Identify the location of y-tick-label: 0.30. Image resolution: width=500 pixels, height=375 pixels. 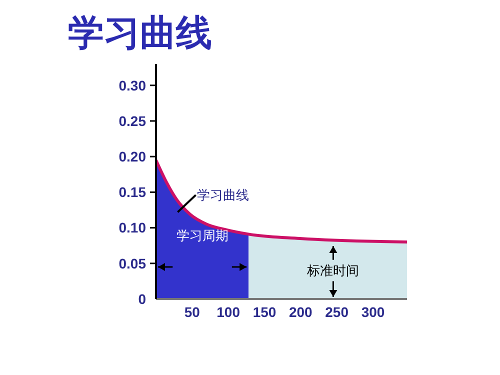
(132, 85).